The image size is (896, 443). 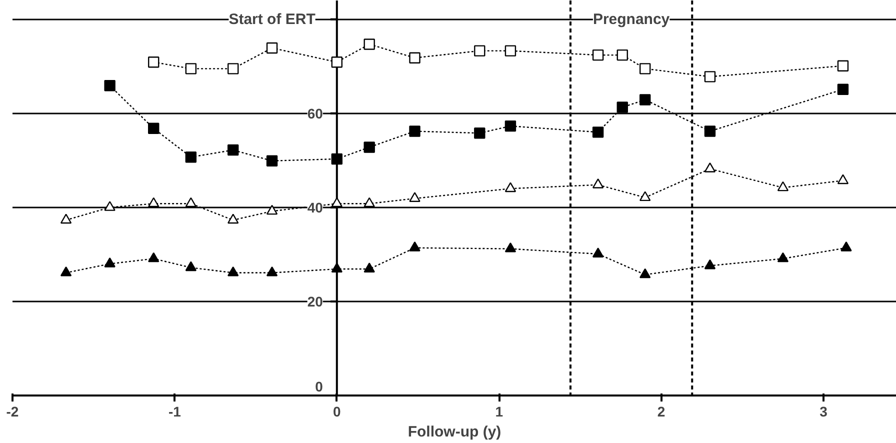 I want to click on y-tick-label: 20, so click(x=315, y=301).